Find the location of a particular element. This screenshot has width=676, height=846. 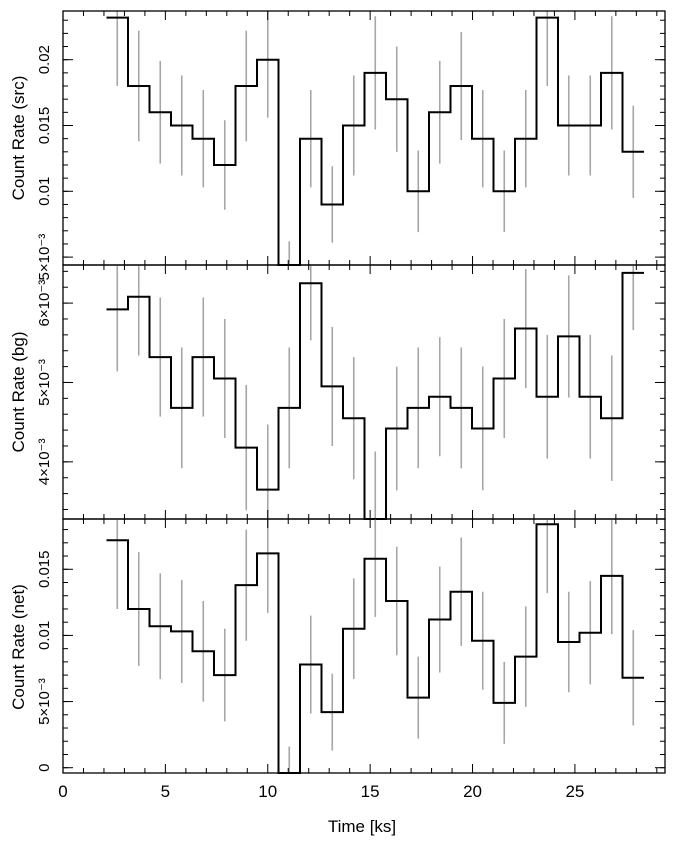

xlabel-time: Time [ks] is located at coordinates (362, 826).